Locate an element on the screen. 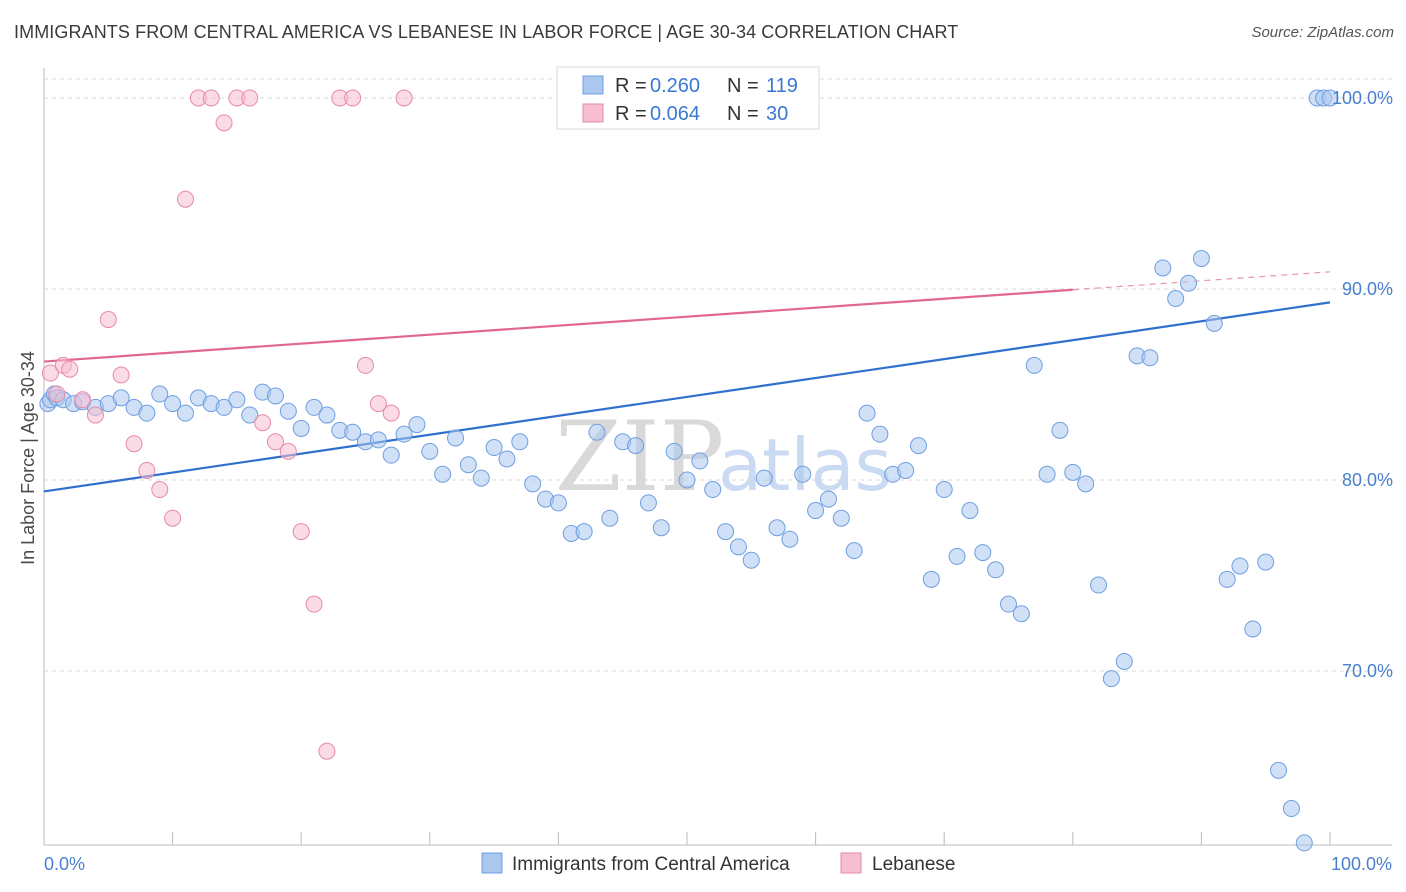  legend-r-label-1: R = is located at coordinates (631, 86).